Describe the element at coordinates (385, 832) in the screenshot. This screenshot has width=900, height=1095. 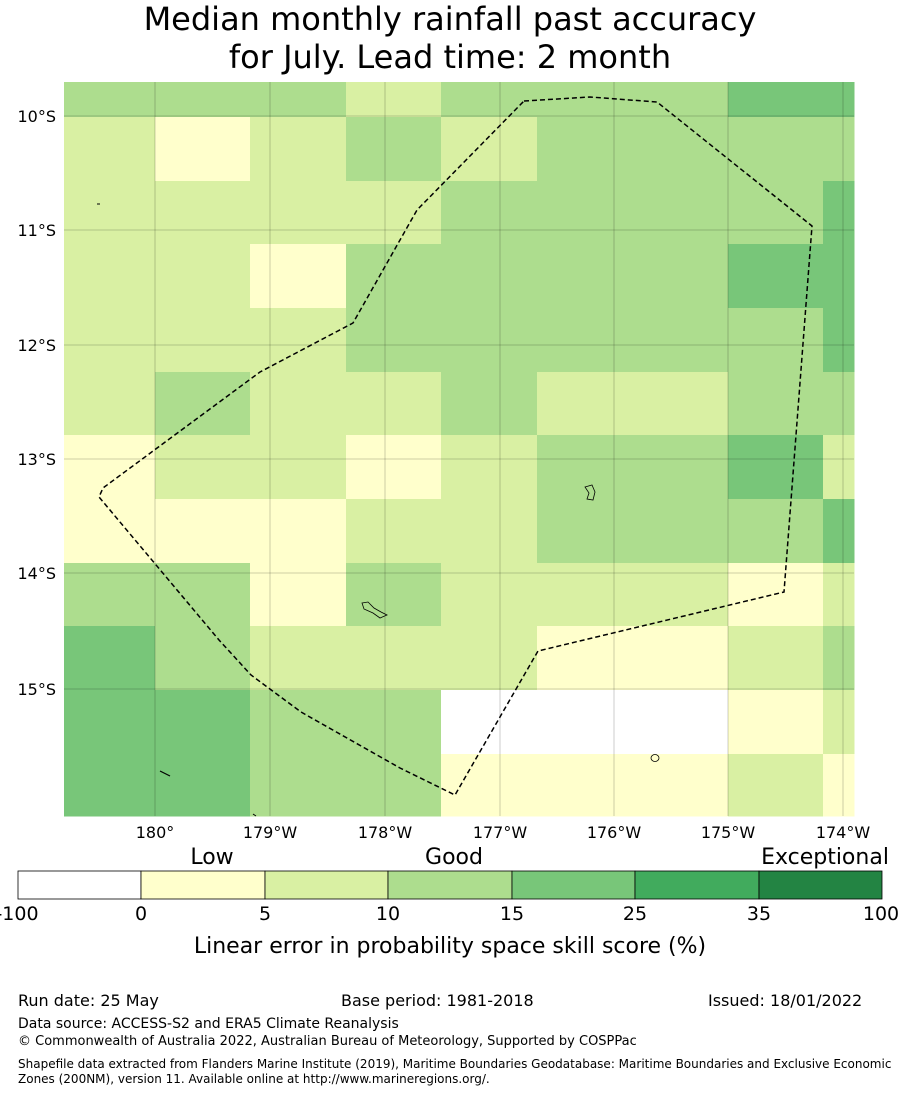
I see `lon-label: 178°W` at that location.